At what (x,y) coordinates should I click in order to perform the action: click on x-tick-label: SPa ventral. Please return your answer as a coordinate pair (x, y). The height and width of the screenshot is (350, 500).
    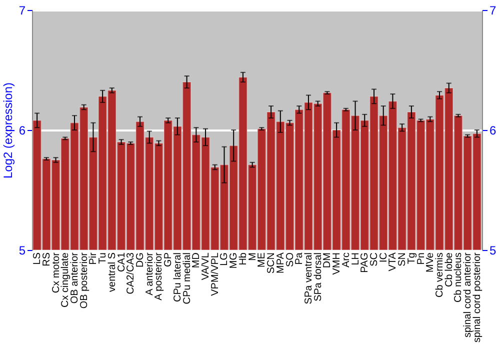
    Looking at the image, I should click on (308, 278).